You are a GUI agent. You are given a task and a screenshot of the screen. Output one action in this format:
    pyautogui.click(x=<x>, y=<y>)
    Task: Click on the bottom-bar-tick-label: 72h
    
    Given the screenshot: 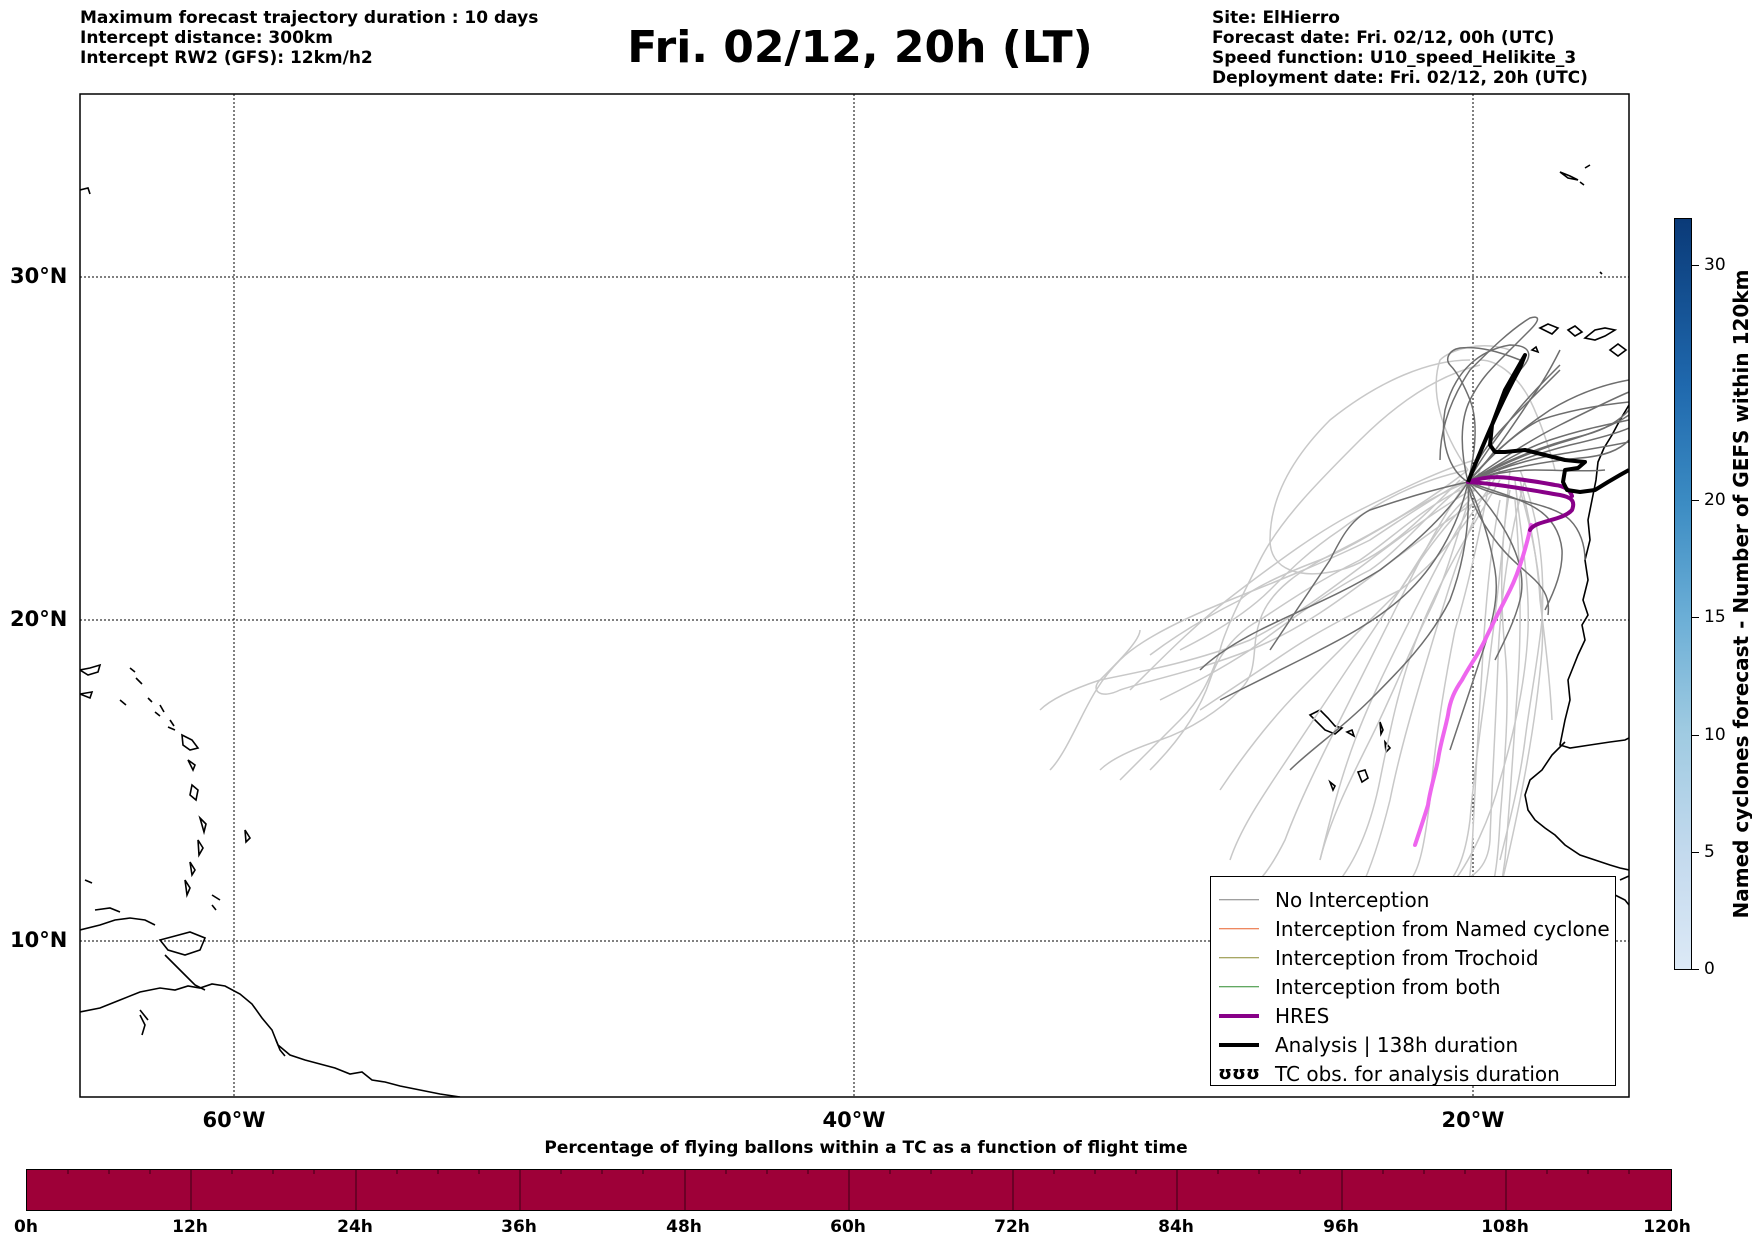 What is the action you would take?
    pyautogui.click(x=1012, y=1227)
    